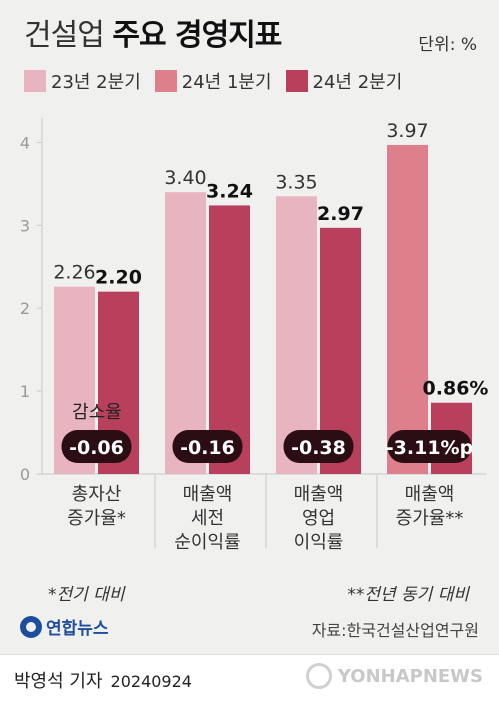  I want to click on value-label-g0-b1: 2.20, so click(118, 278).